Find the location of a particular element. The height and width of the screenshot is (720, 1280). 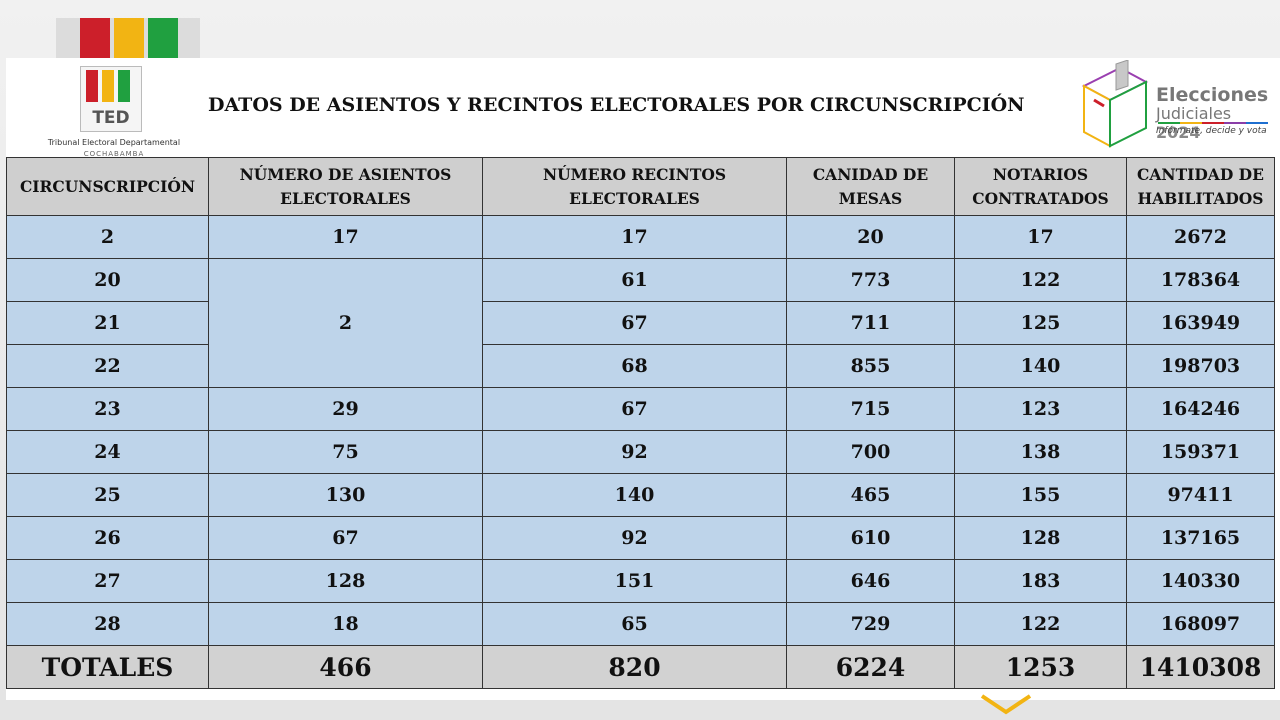

cell-mesas: 610 is located at coordinates (870, 538).